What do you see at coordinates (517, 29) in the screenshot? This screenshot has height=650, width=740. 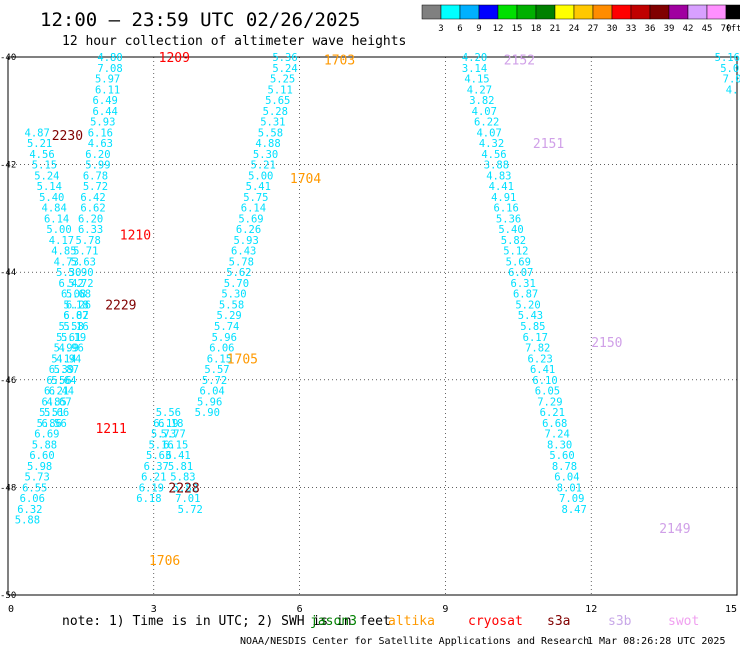 I see `color-scale-label: 15` at bounding box center [517, 29].